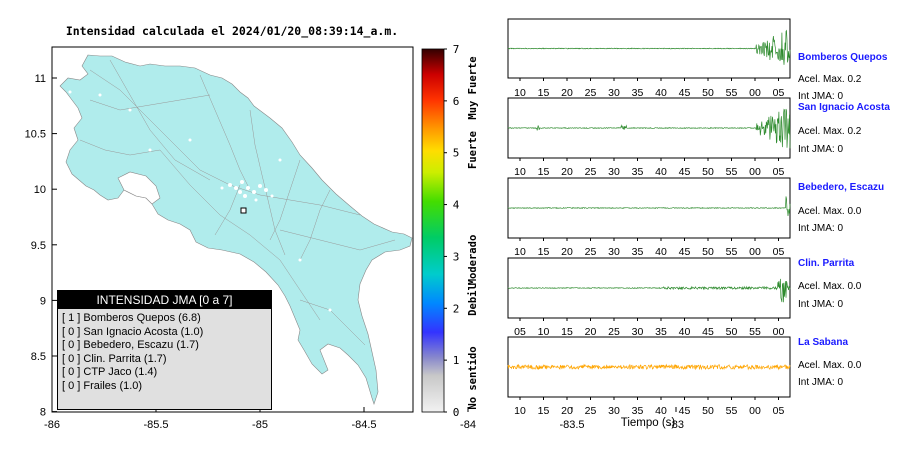  Describe the element at coordinates (826, 263) in the screenshot. I see `station-name: Clin. Parrita` at that location.